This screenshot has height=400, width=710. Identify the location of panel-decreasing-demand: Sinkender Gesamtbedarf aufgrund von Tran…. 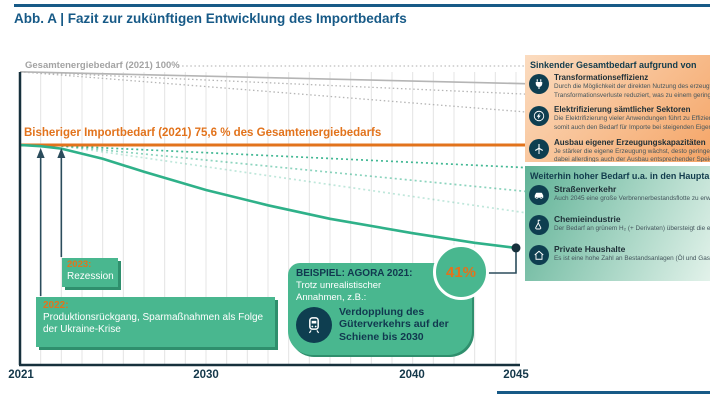
(617, 108).